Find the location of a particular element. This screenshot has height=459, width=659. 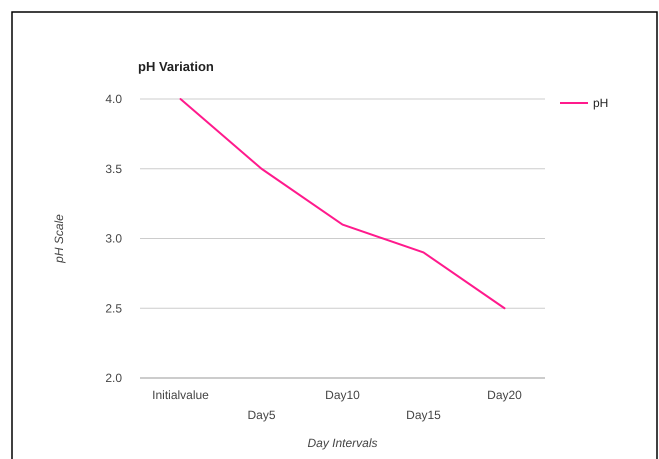

y-axis-title: pH Scale is located at coordinates (59, 239).